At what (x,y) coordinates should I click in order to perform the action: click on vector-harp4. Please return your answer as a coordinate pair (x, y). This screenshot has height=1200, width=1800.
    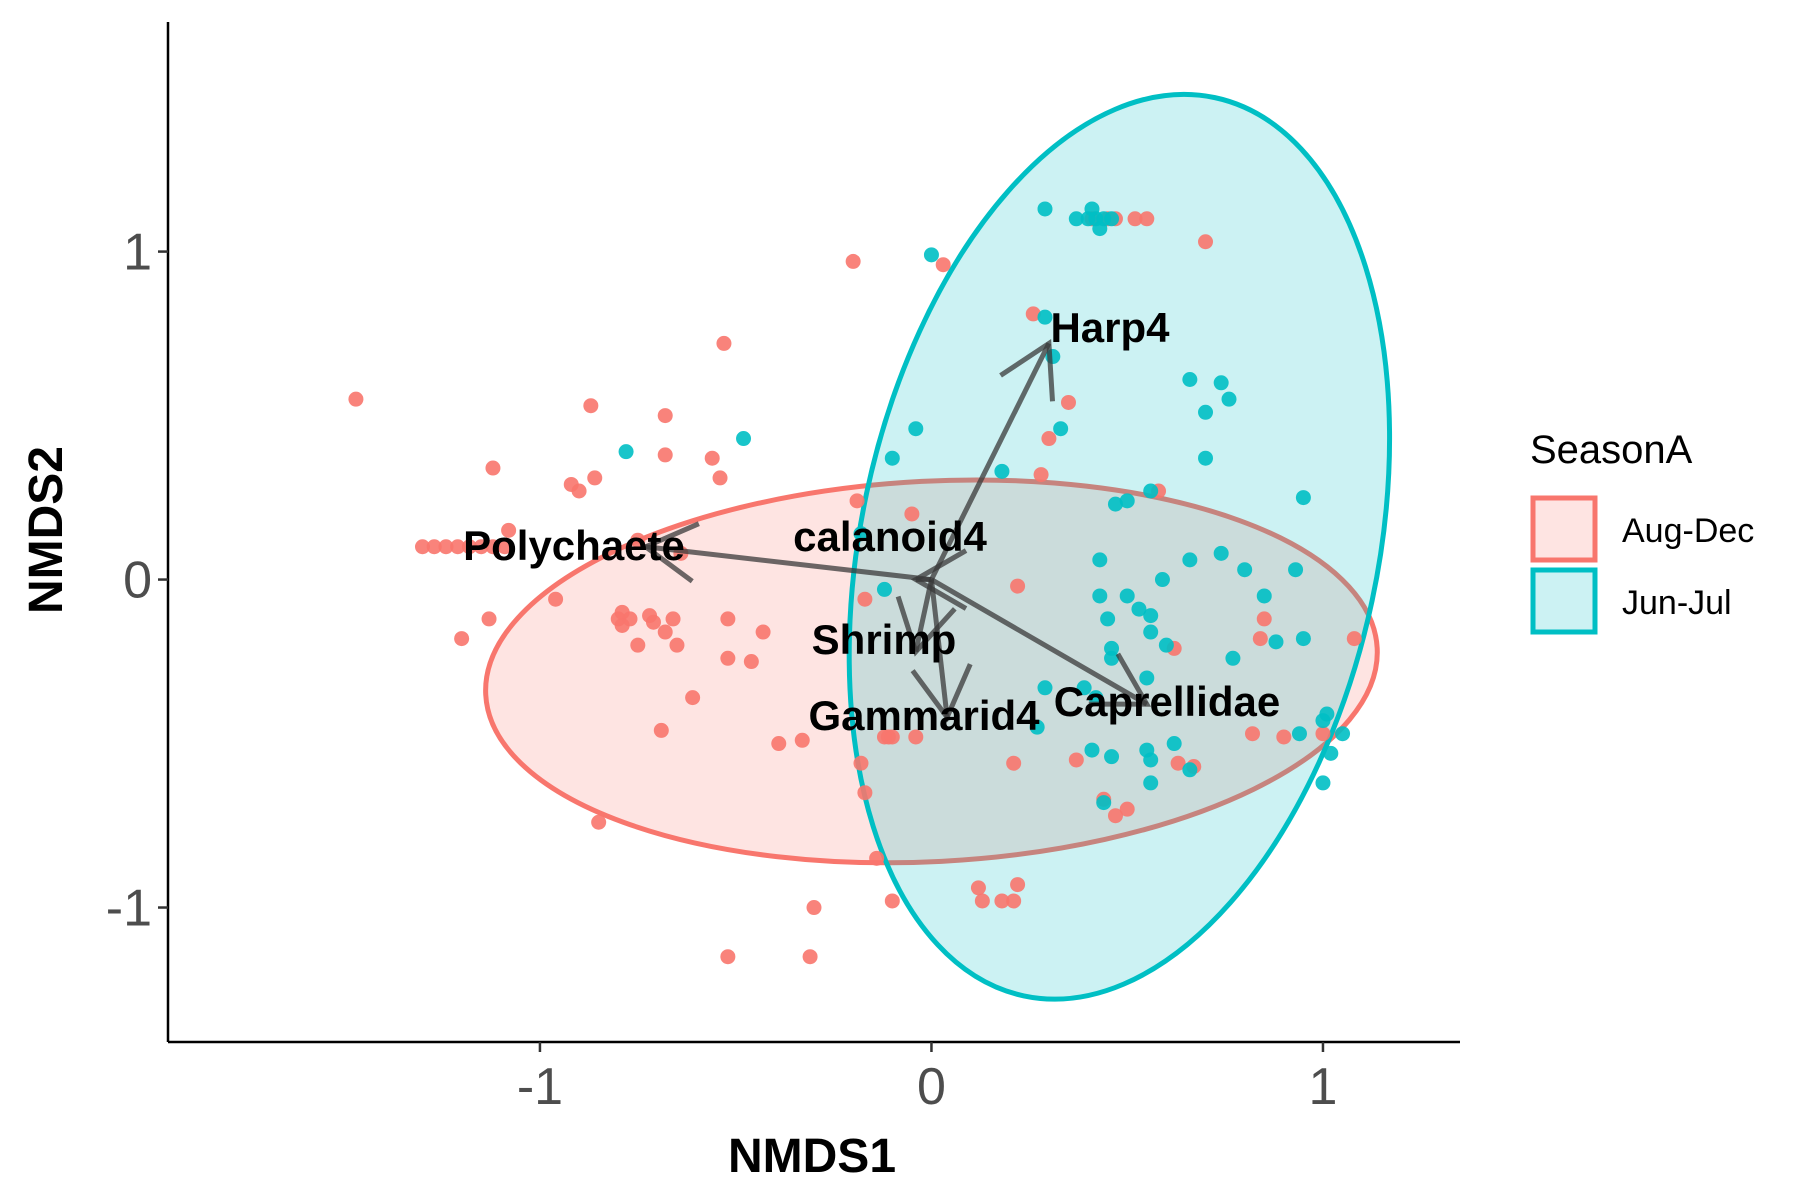
    Looking at the image, I should click on (990, 461).